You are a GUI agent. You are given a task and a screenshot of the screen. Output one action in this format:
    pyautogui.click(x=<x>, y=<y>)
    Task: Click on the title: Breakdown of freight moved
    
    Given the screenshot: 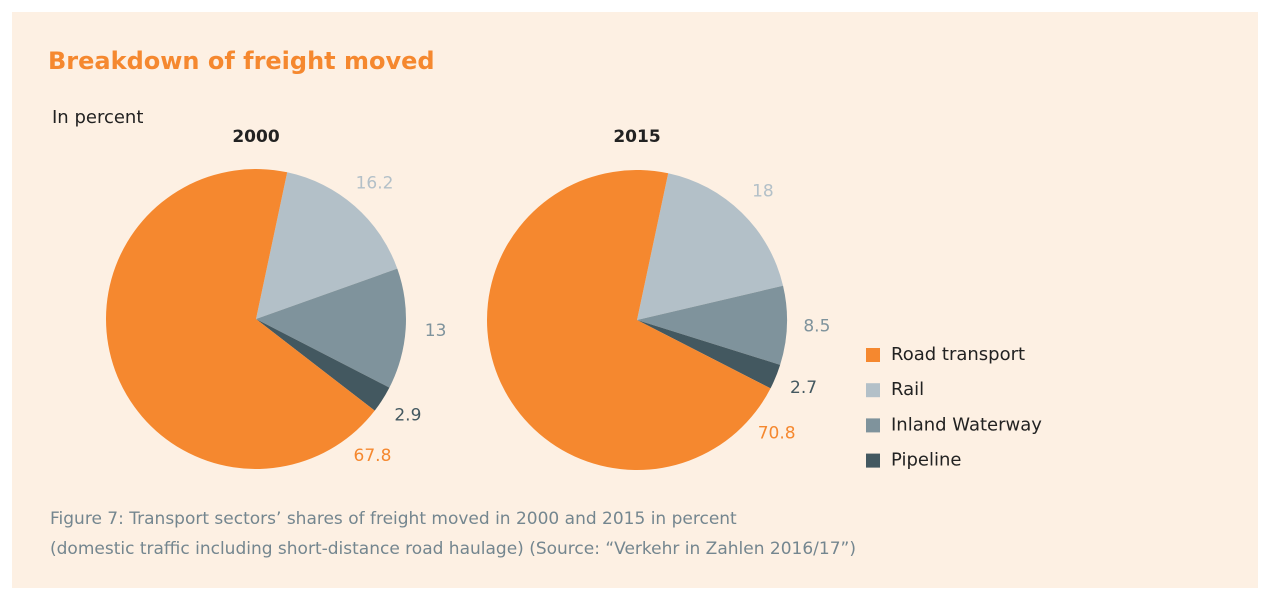 What is the action you would take?
    pyautogui.click(x=241, y=61)
    